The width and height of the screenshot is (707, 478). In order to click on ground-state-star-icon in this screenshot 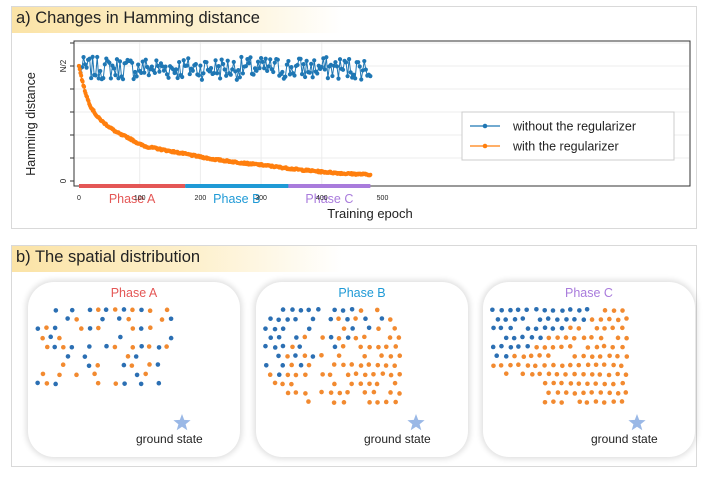, I will do `click(637, 422)`.